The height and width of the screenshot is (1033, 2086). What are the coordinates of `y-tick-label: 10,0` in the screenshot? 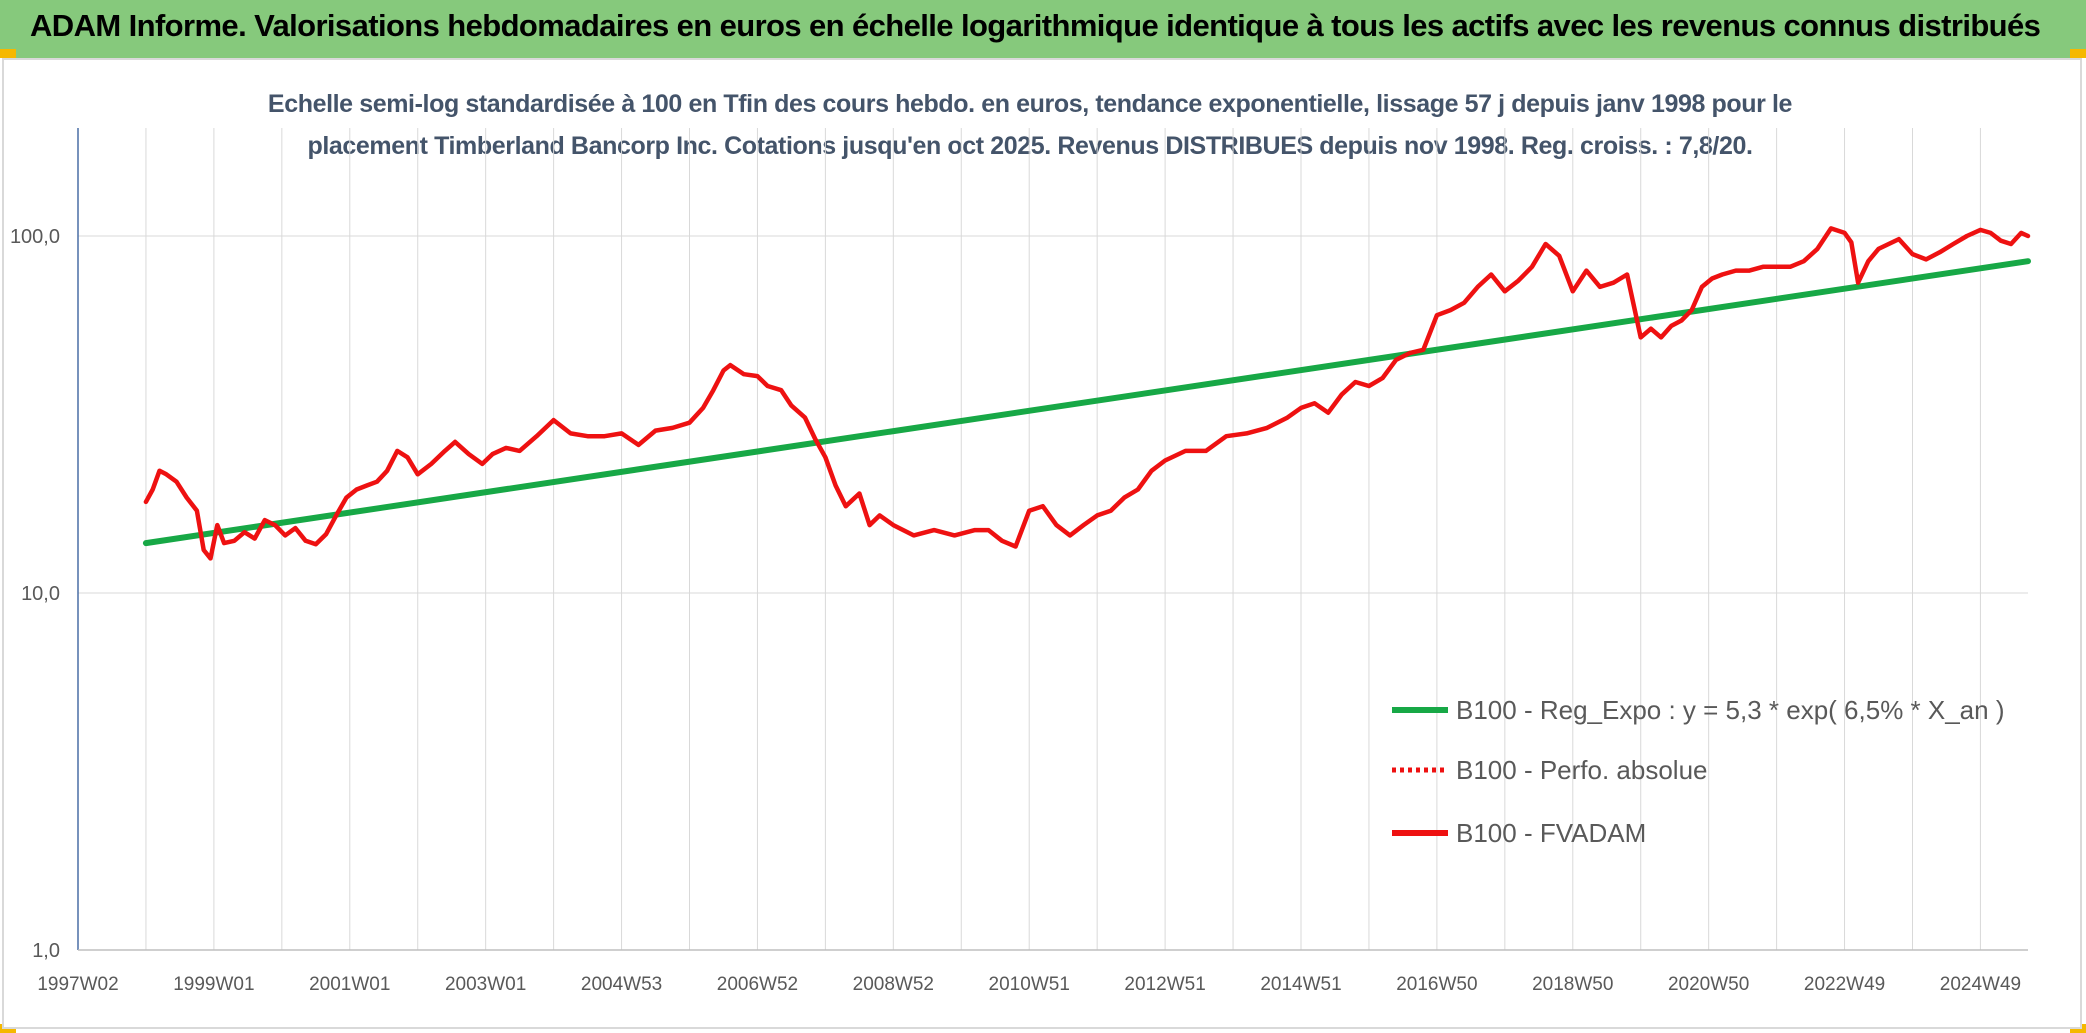 It's located at (40, 594).